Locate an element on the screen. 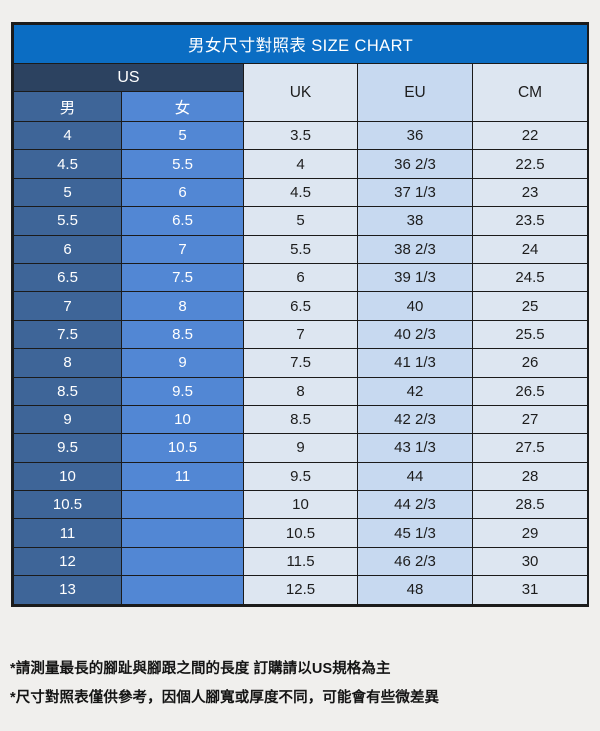  sub-header-row: 男 女 is located at coordinates (300, 106).